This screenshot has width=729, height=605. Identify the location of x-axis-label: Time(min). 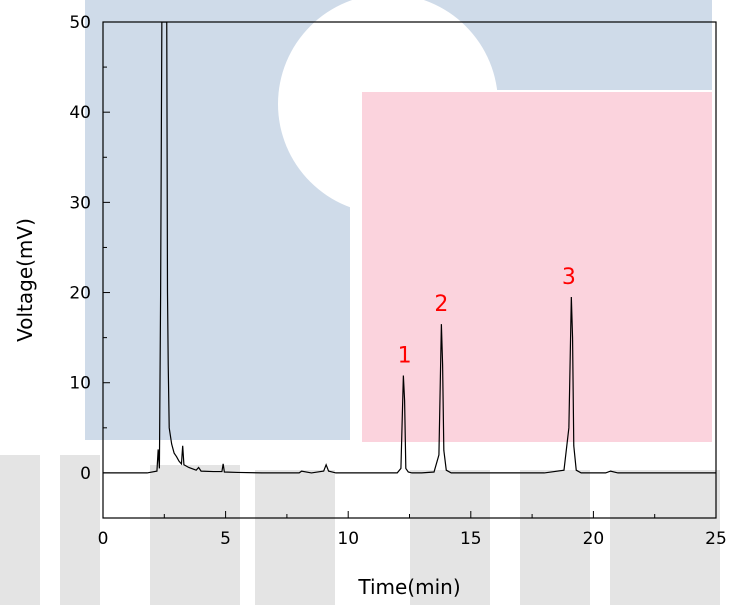
(408, 587).